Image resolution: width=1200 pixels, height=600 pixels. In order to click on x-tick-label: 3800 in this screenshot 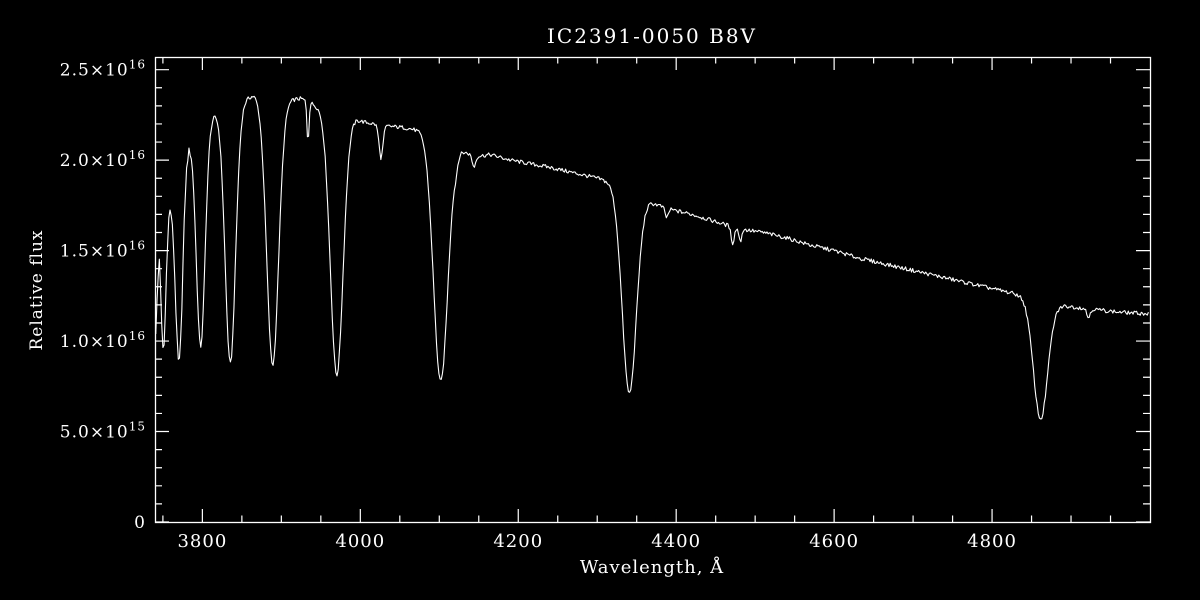, I will do `click(202, 541)`.